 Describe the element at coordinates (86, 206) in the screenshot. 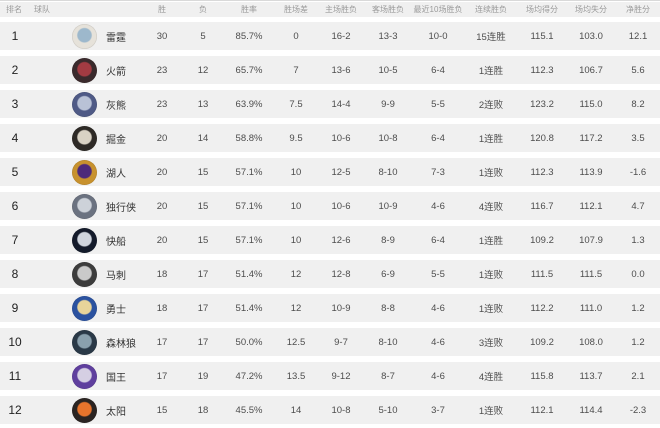

I see `team-cell: 独行侠` at that location.